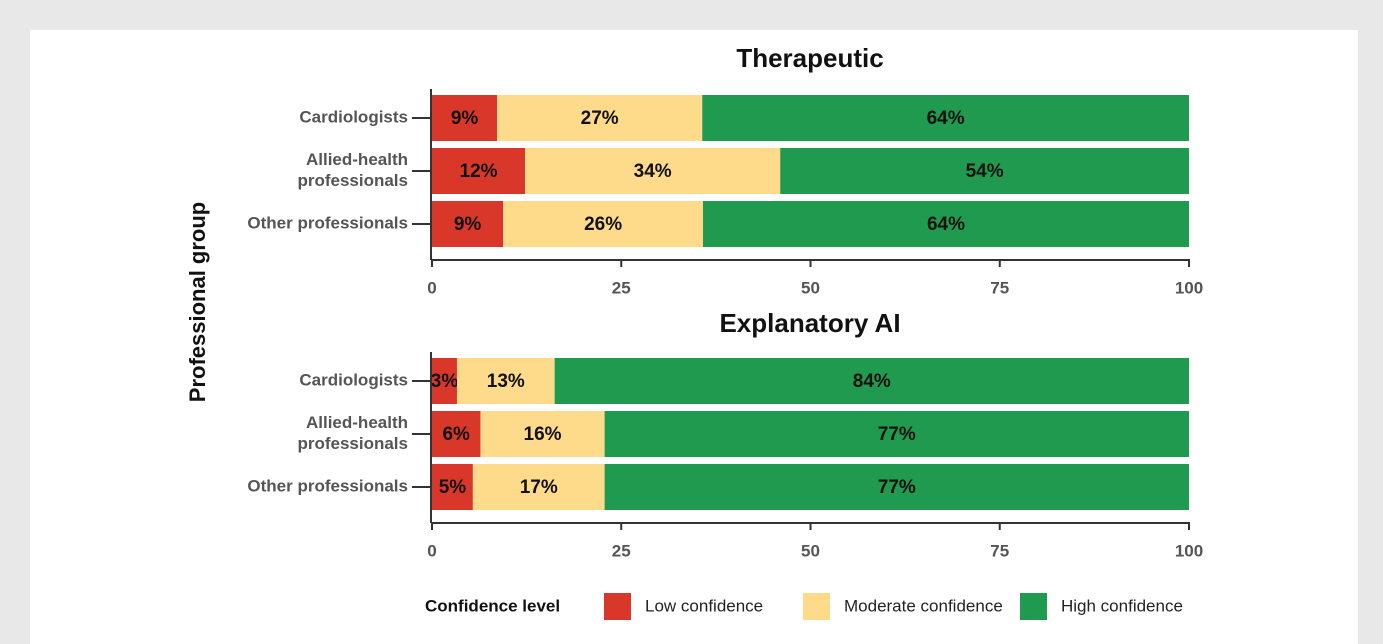 The image size is (1383, 644). I want to click on chart-title: Therapeutic, so click(809, 58).